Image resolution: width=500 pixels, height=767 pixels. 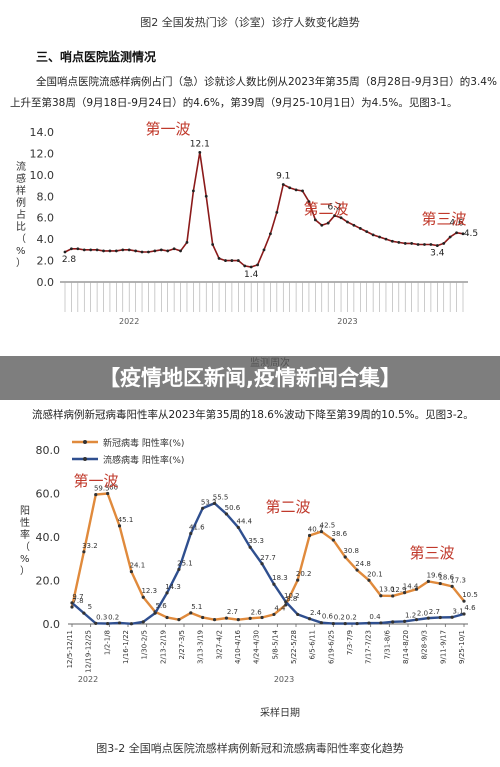 I want to click on data-label: 4.6, so click(x=456, y=224).